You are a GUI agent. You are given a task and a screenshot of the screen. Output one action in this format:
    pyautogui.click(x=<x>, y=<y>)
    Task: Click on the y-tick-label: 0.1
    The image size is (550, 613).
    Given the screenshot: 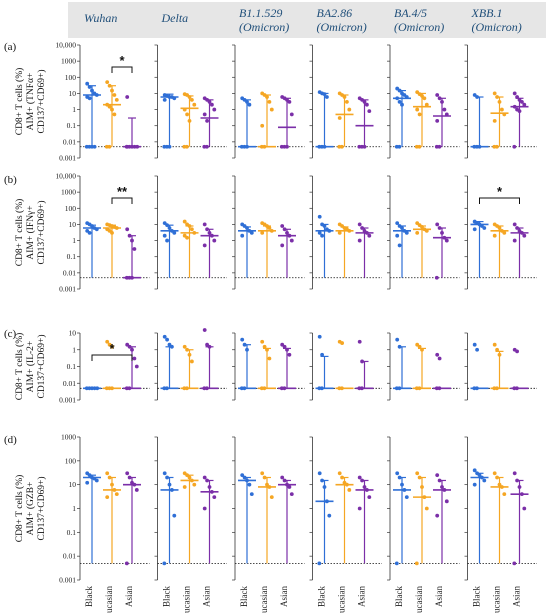 What is the action you would take?
    pyautogui.click(x=72, y=532)
    